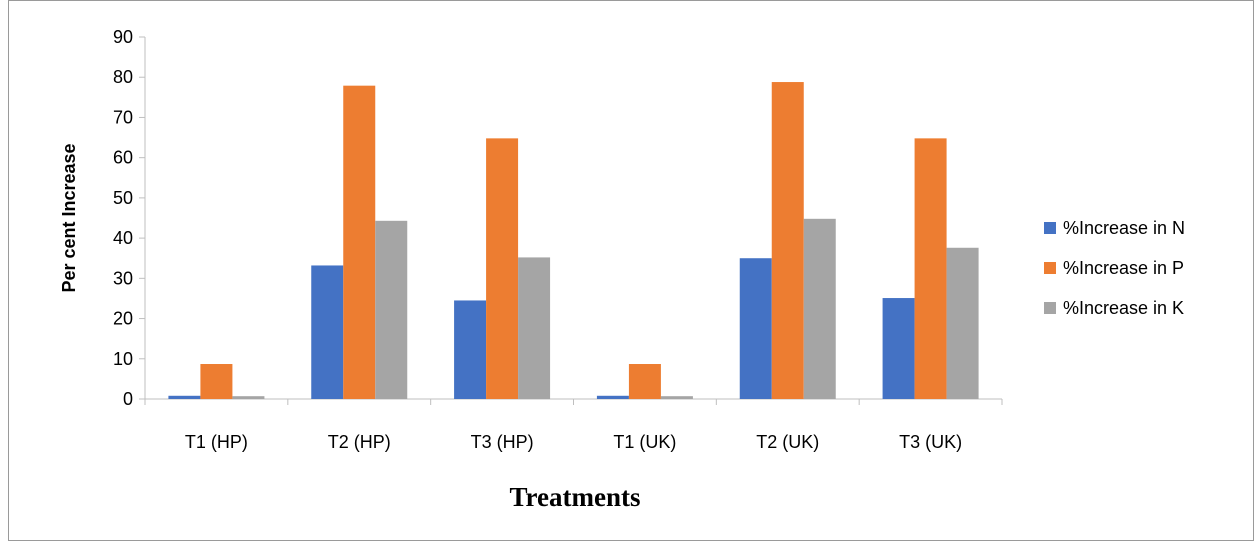 This screenshot has width=1255, height=542. I want to click on legend-label: %Increase in N, so click(1124, 228).